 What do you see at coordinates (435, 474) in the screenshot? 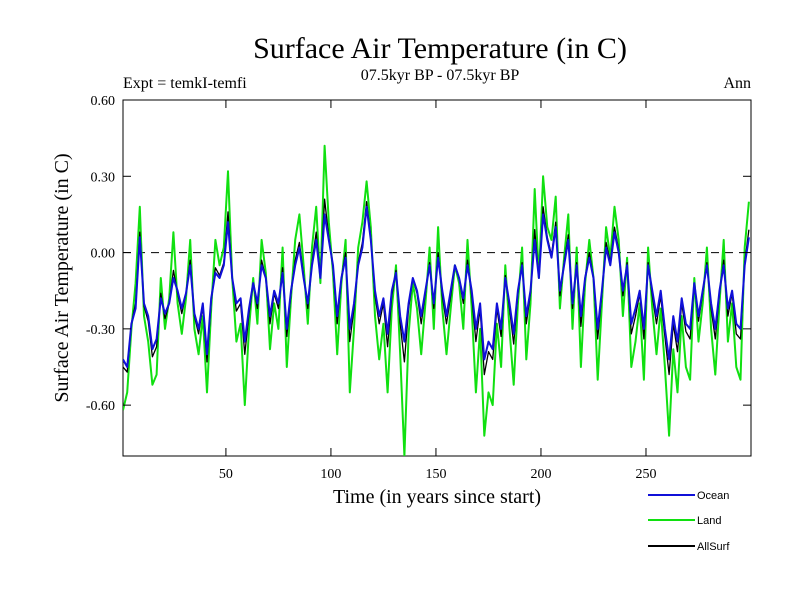
I see `x-tick-label: 150` at bounding box center [435, 474].